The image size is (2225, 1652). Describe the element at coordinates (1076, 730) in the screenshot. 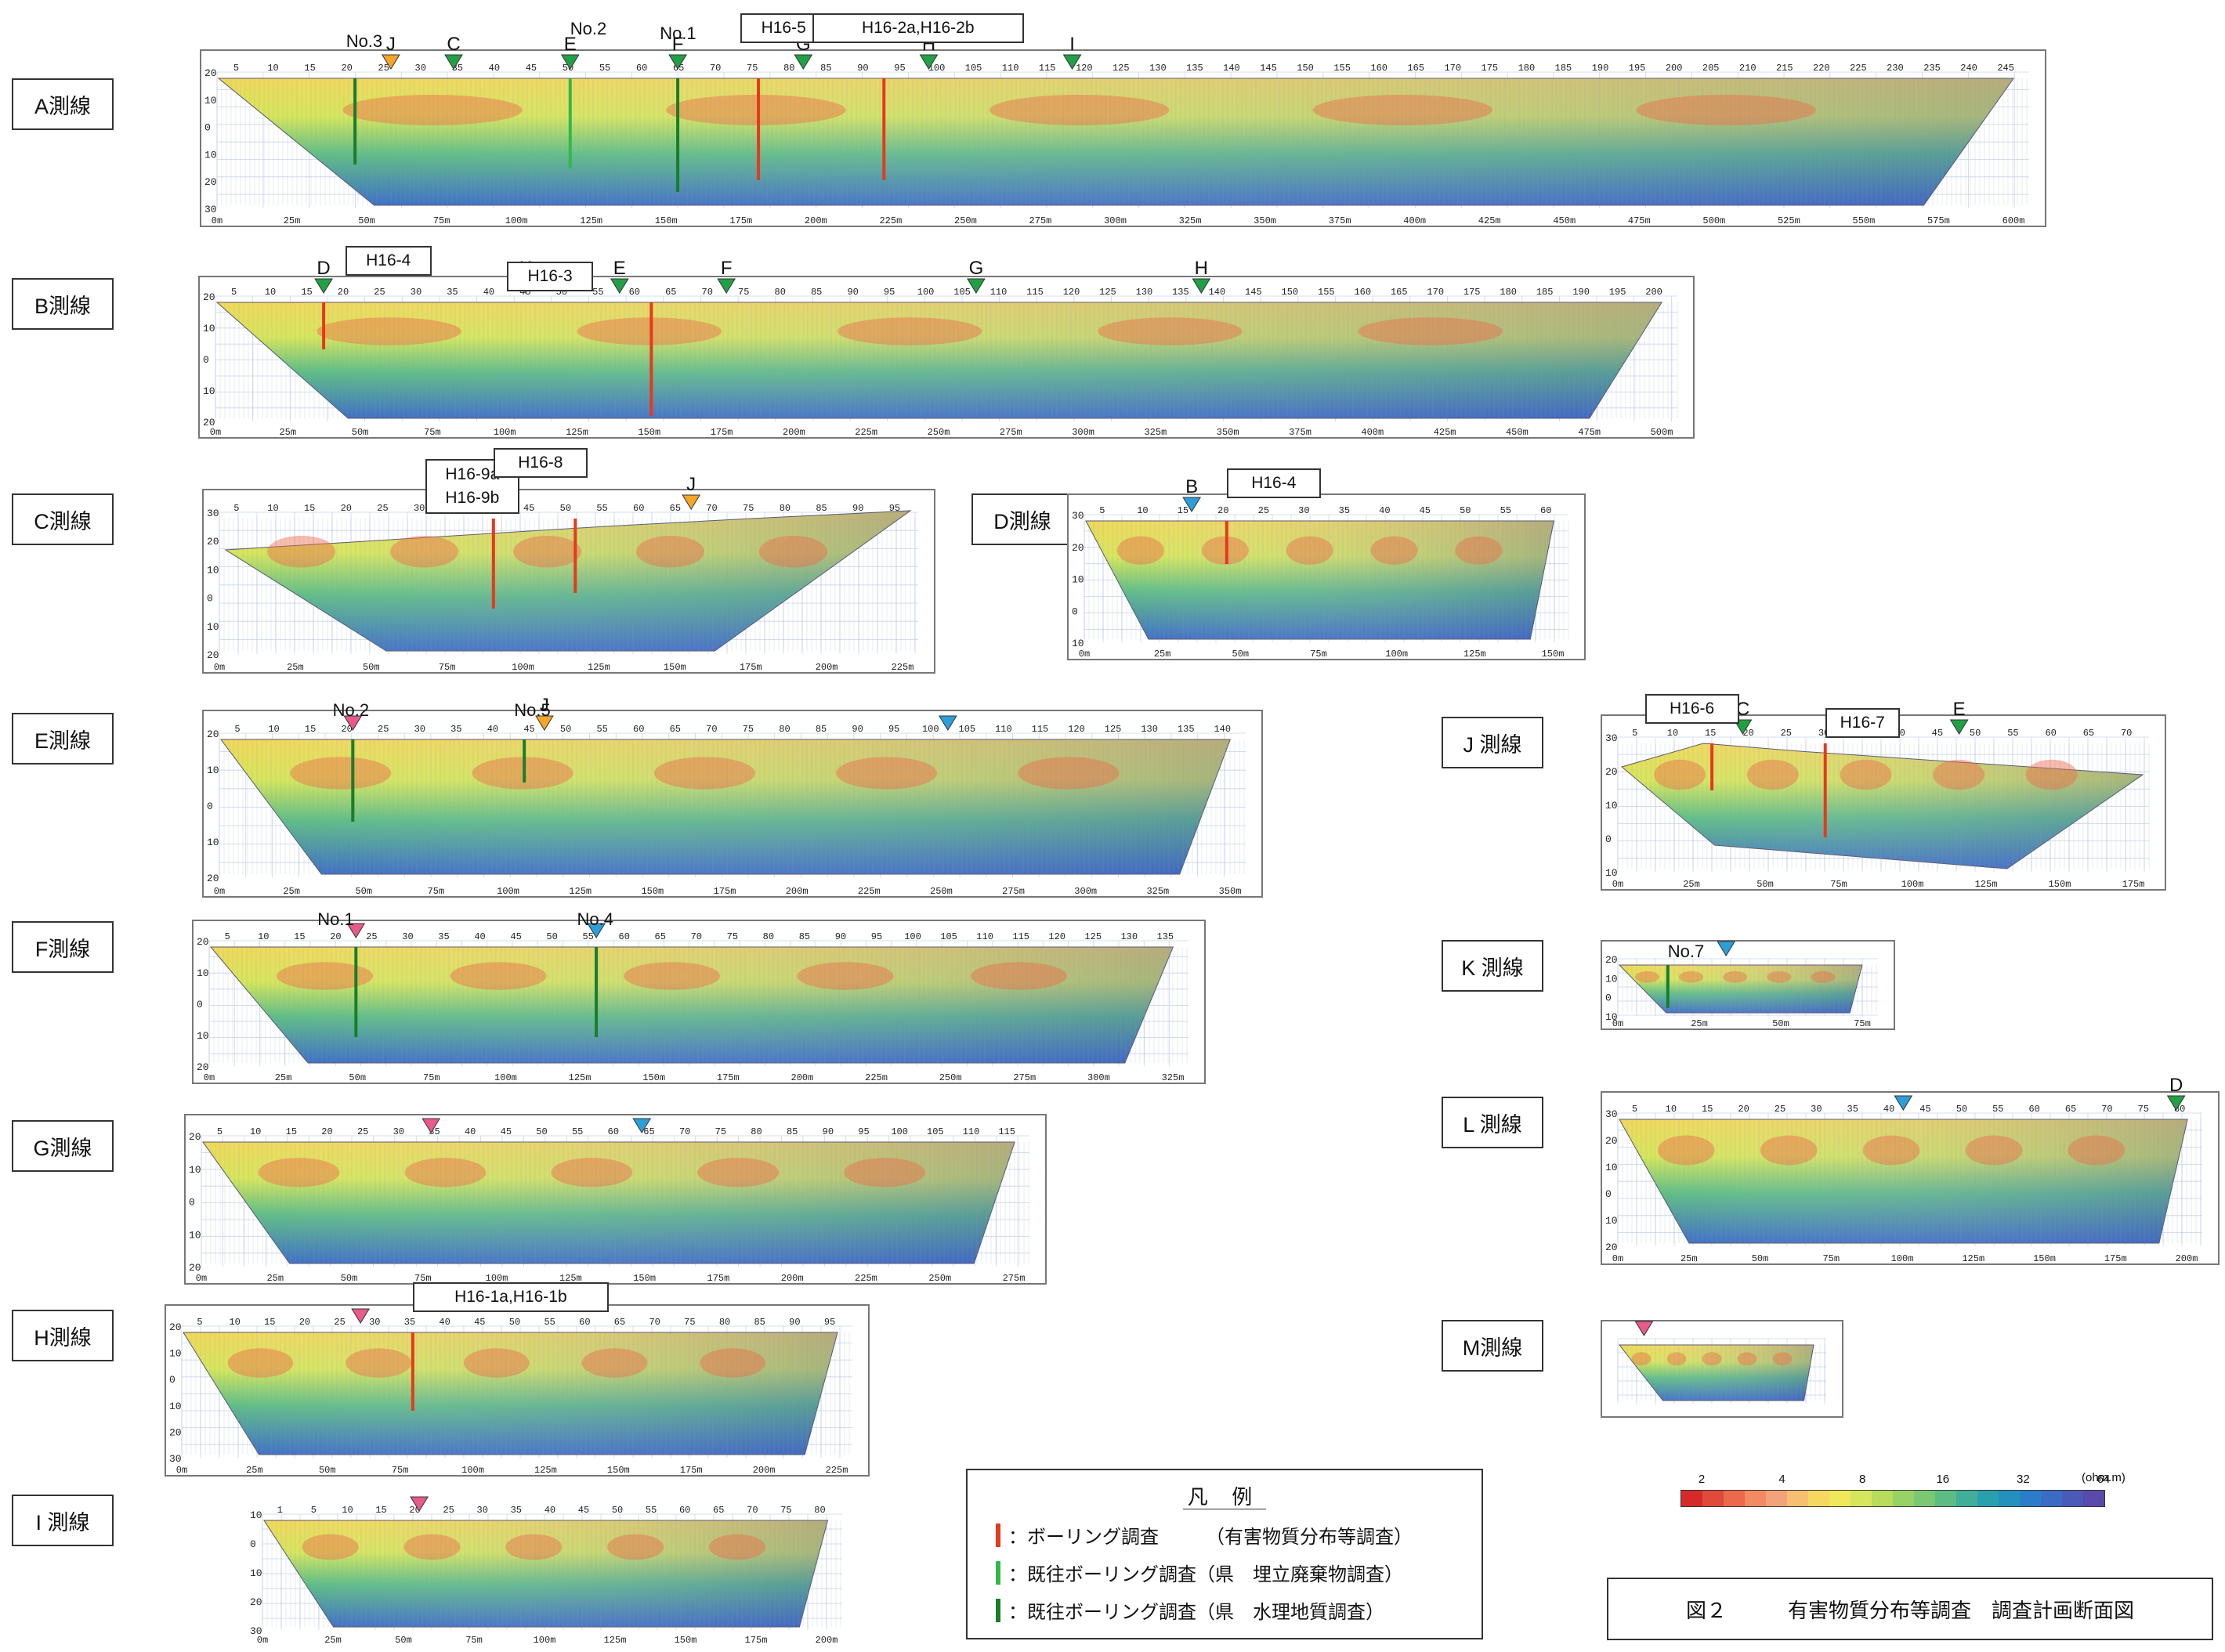

I see `station-tick-label: 120` at that location.